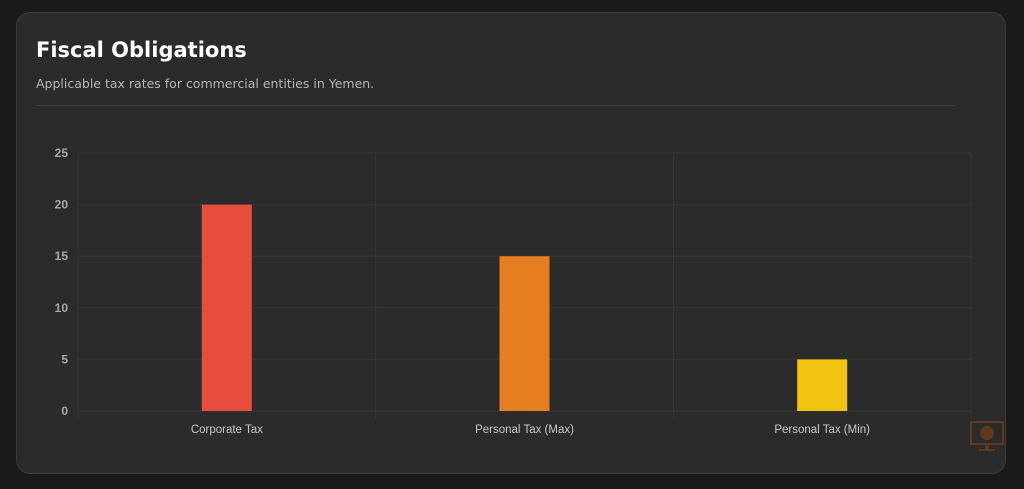 This screenshot has height=489, width=1024. What do you see at coordinates (64, 359) in the screenshot?
I see `y-tick-label: 5` at bounding box center [64, 359].